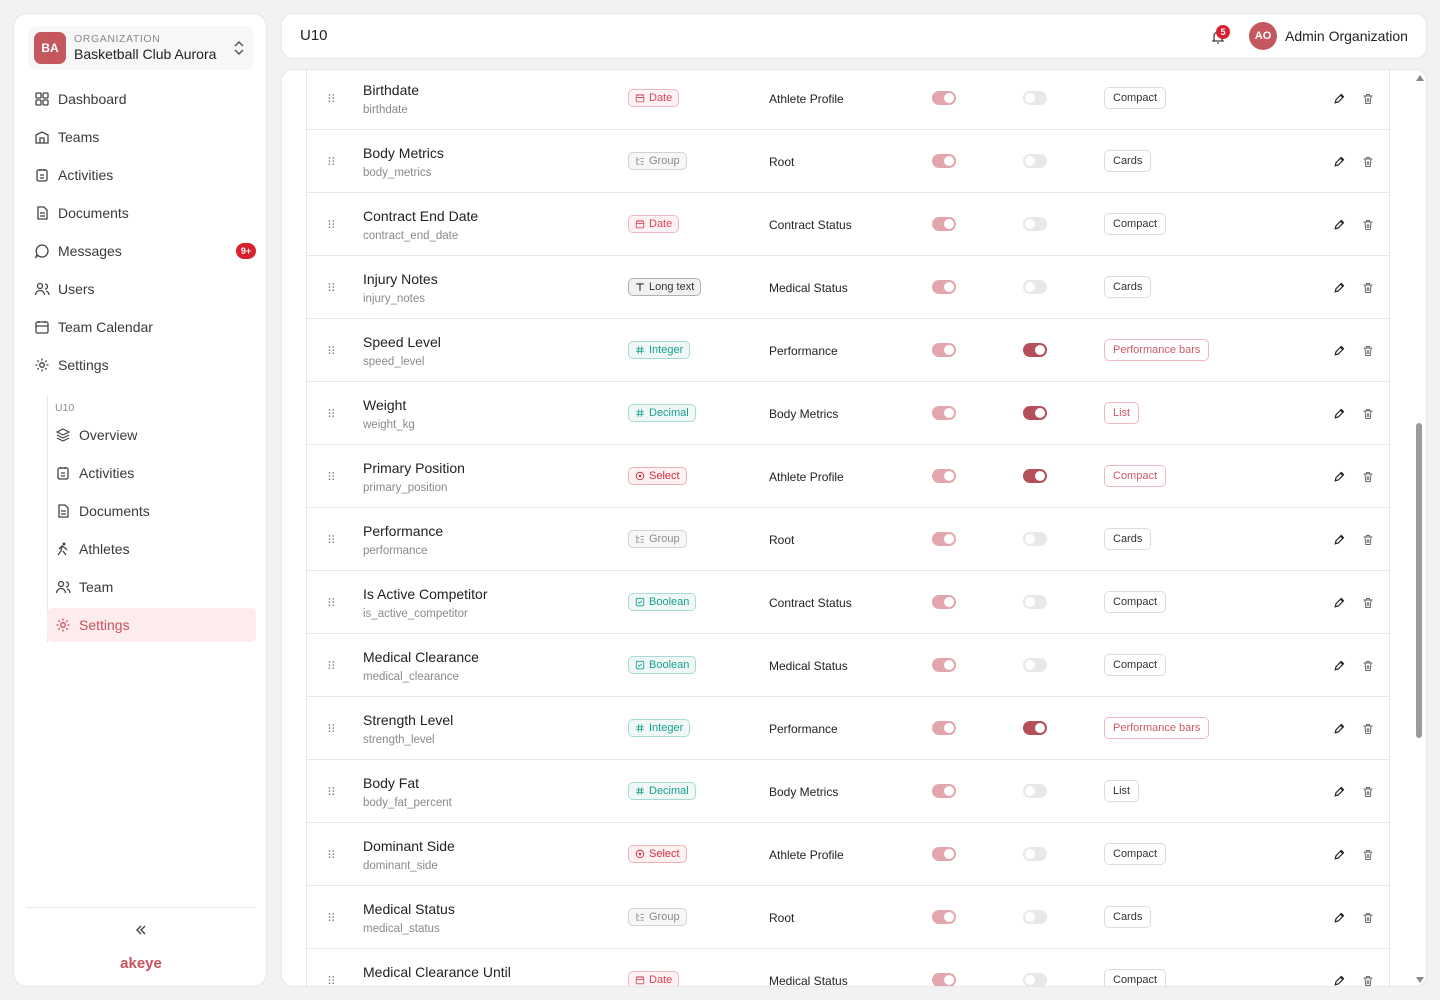  What do you see at coordinates (151, 473) in the screenshot?
I see `section-nav-item: Activities` at bounding box center [151, 473].